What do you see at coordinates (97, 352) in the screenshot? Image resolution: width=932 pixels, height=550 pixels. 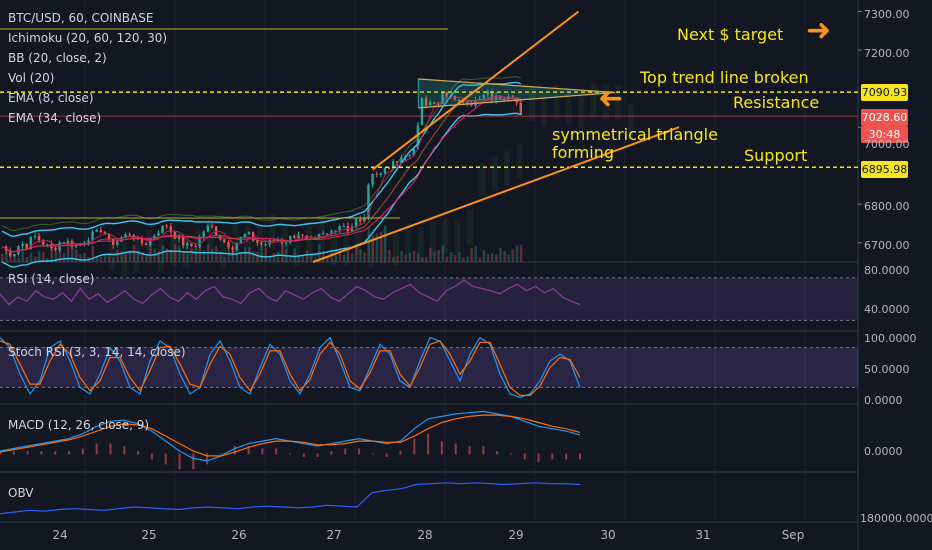 I see `stoch-title: Stoch RSI (3, 3, 14, 14, close)` at bounding box center [97, 352].